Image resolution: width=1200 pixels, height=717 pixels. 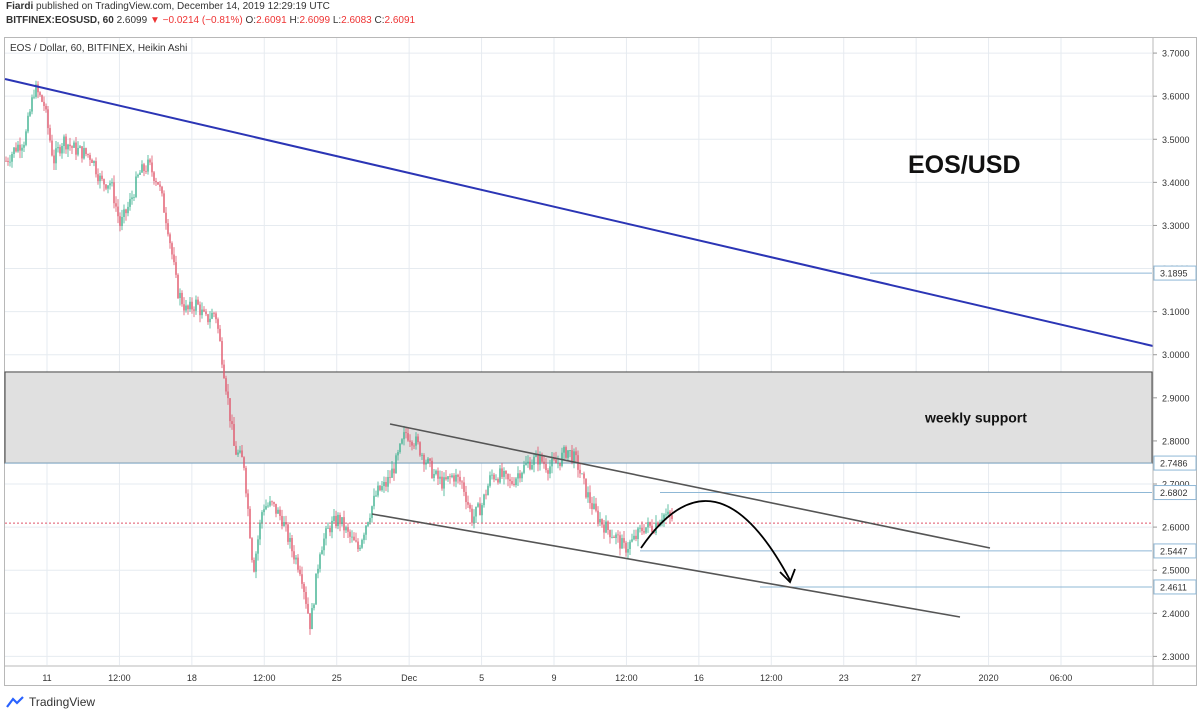 What do you see at coordinates (20, 6) in the screenshot?
I see `author-name: Fiardi` at bounding box center [20, 6].